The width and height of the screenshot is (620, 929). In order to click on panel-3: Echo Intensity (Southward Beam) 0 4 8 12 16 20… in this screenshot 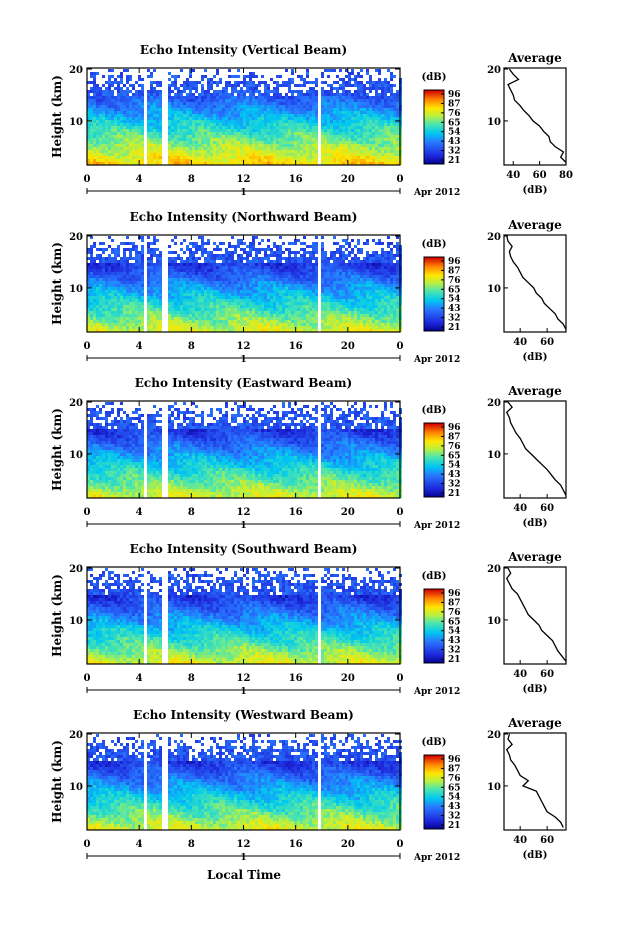, I will do `click(308, 619)`.